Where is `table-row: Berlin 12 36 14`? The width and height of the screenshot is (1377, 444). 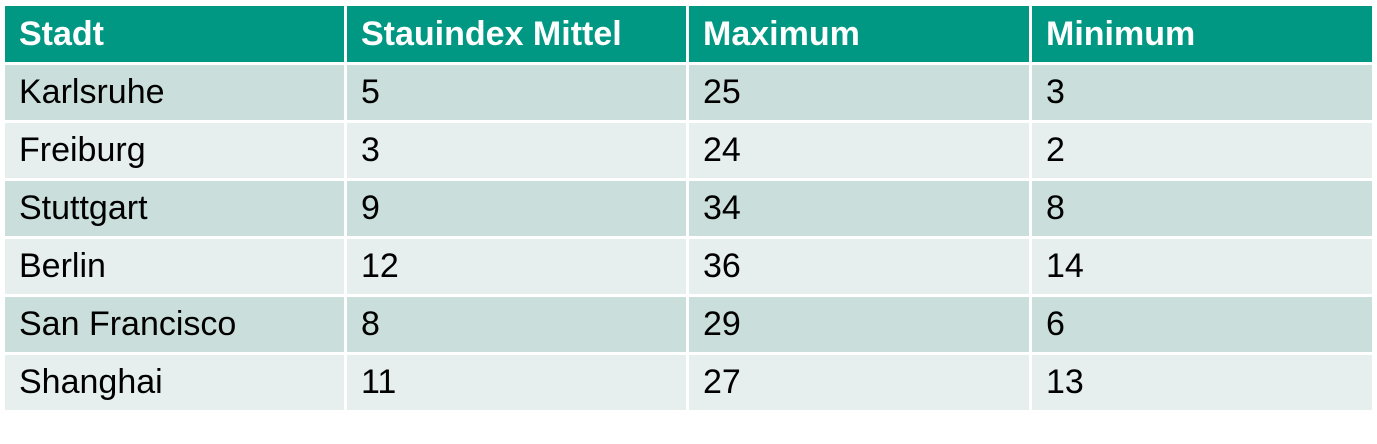 table-row: Berlin 12 36 14 is located at coordinates (688, 266).